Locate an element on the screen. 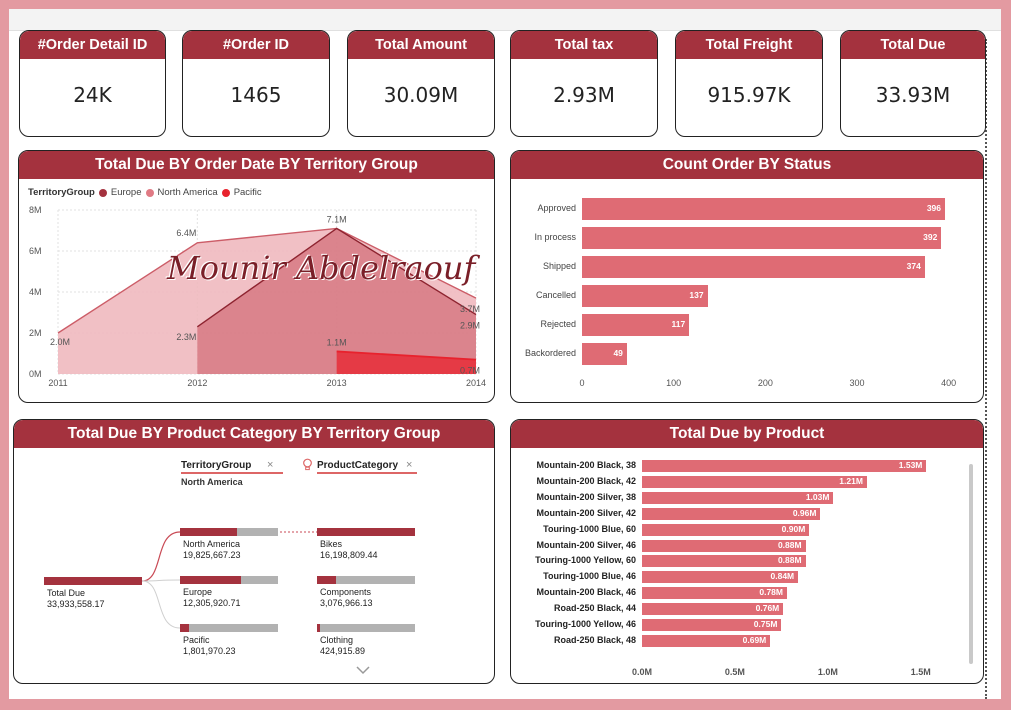 Image resolution: width=1011 pixels, height=710 pixels. product-category-label: Mountain-200 Black, 46 is located at coordinates (586, 592).